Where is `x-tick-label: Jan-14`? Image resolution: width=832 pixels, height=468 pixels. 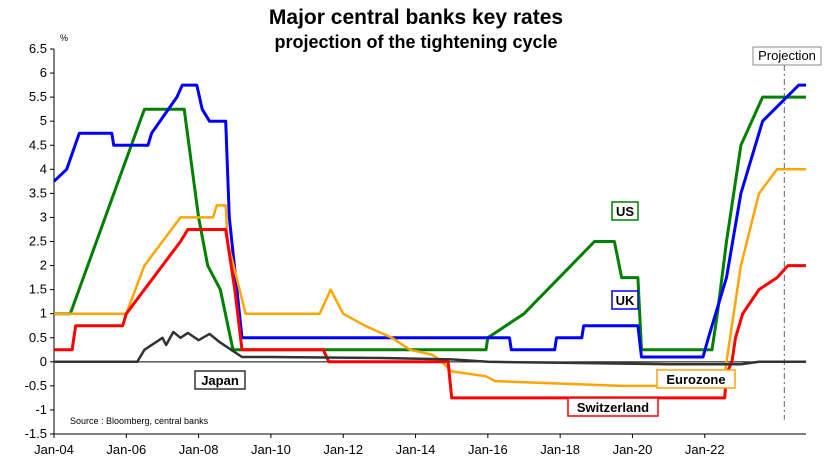
x-tick-label: Jan-14 is located at coordinates (416, 449).